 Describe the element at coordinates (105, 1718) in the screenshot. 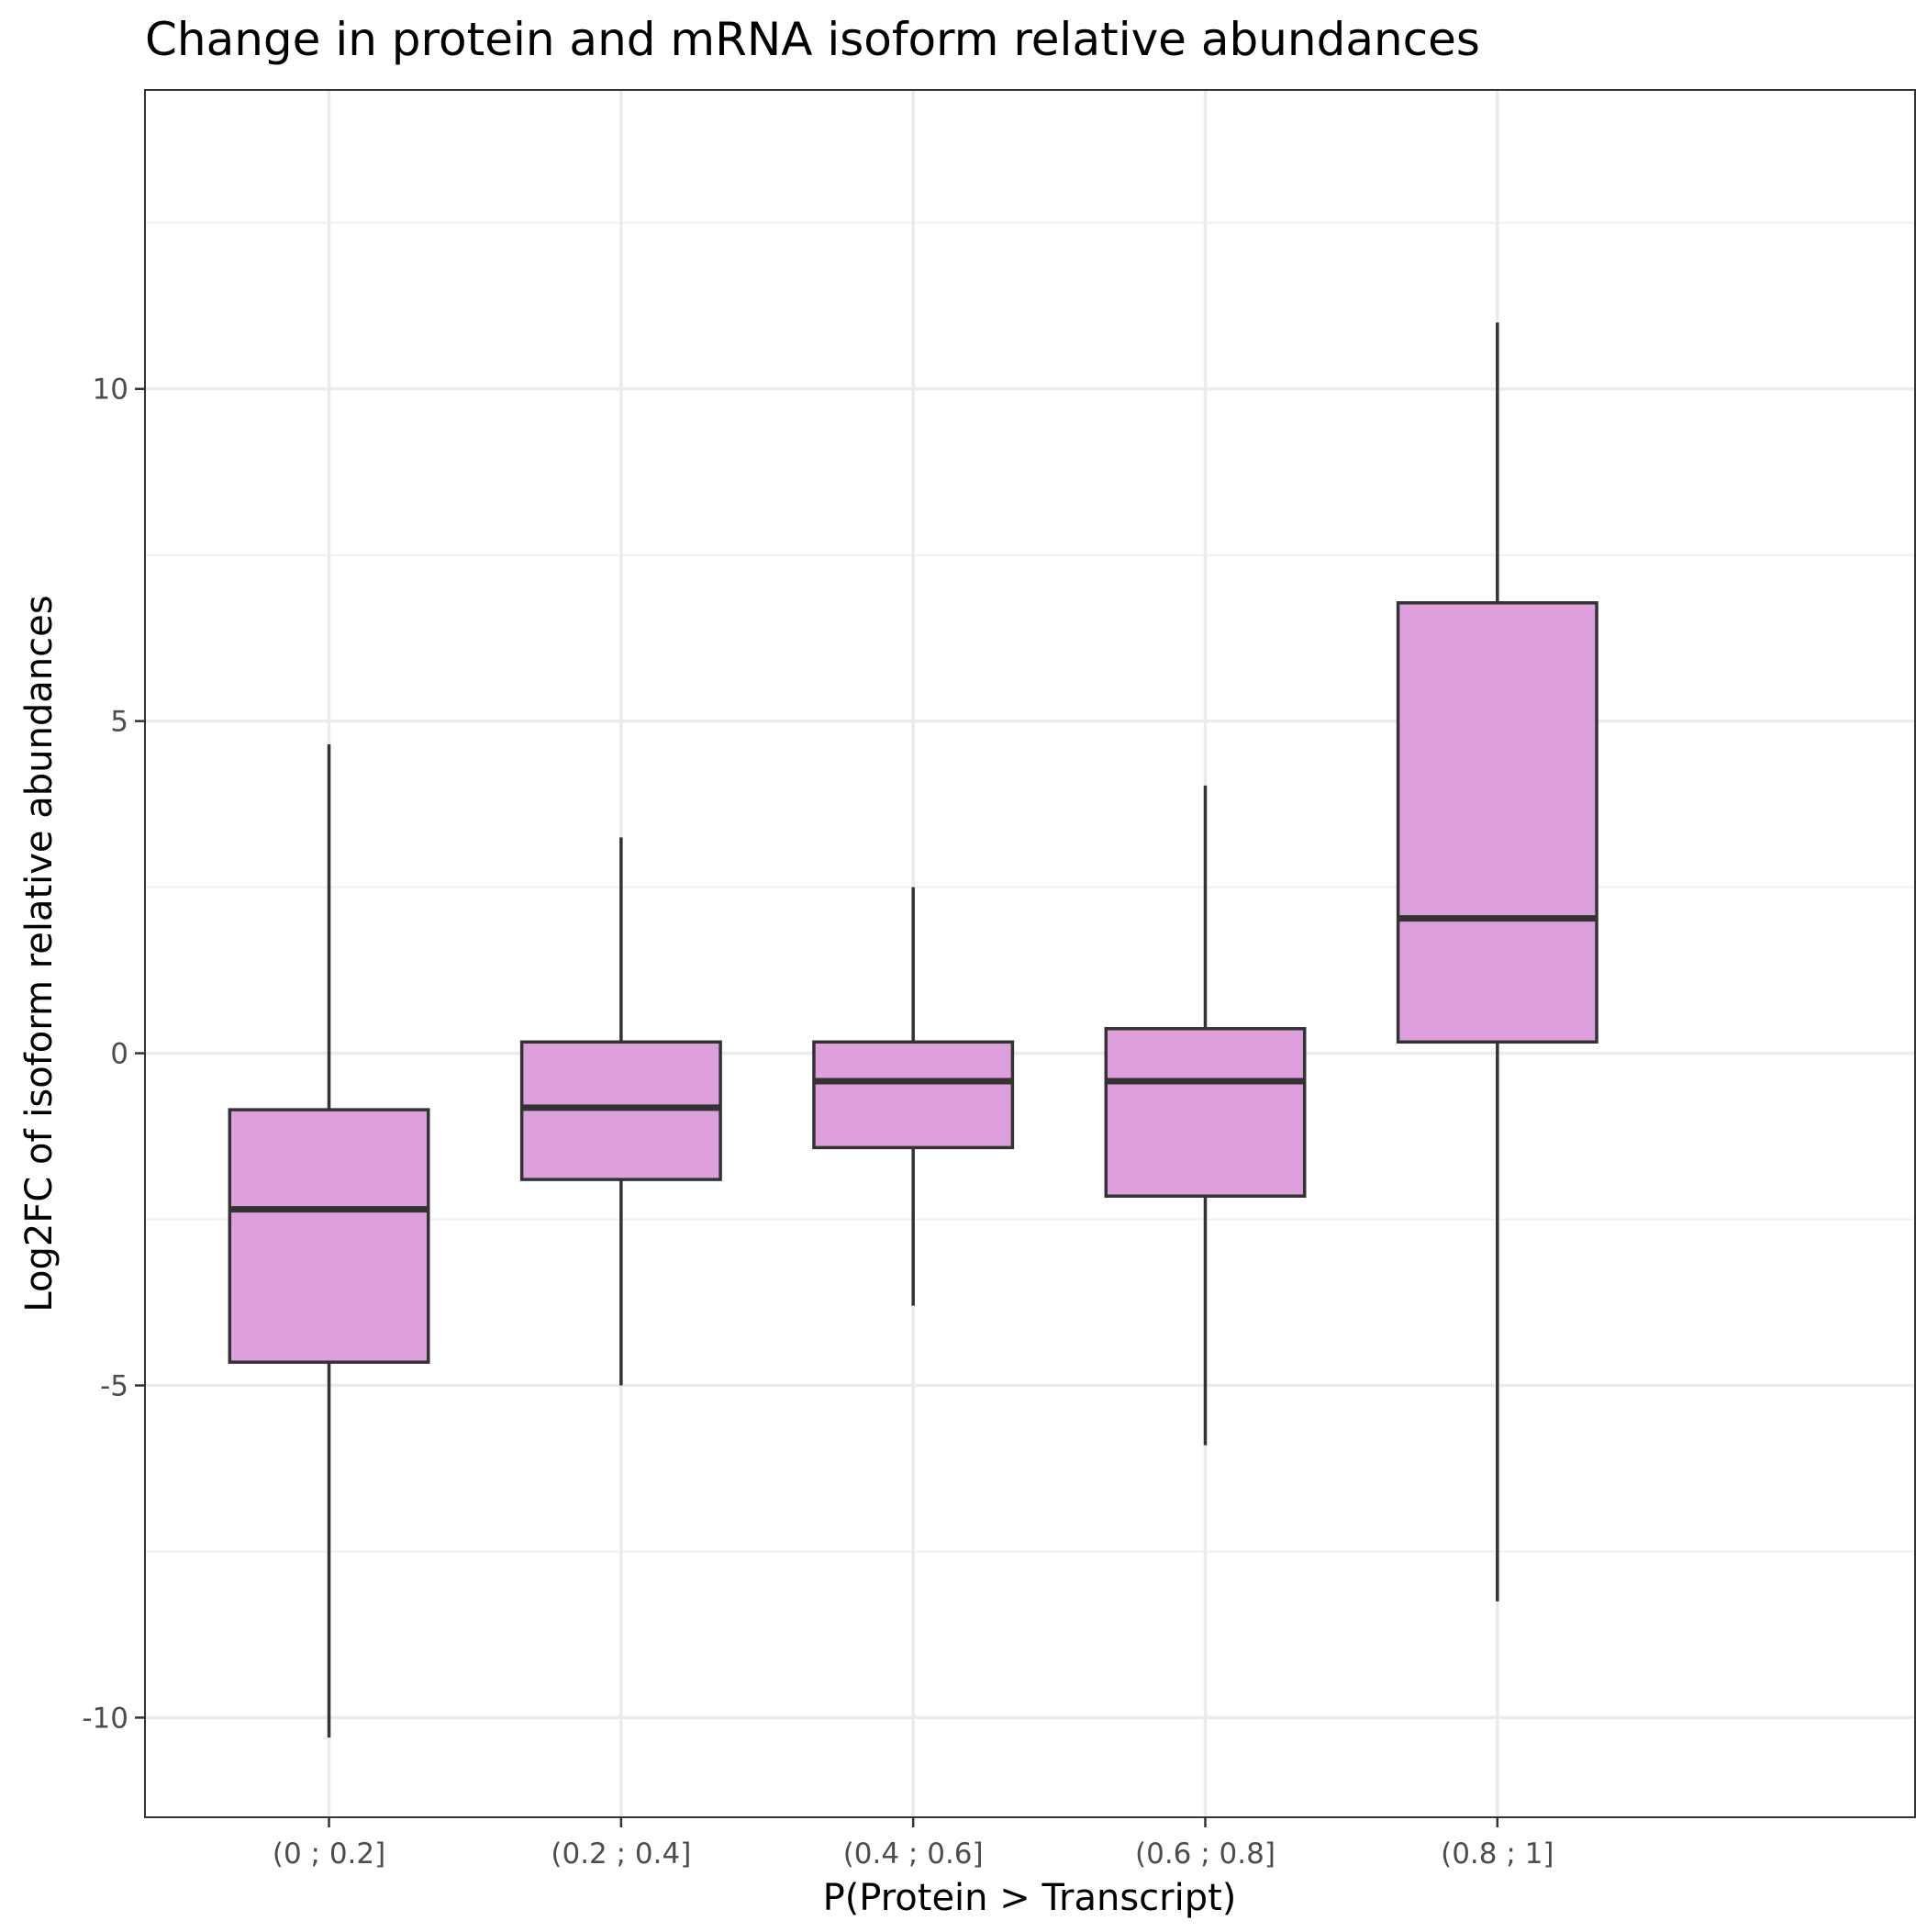

I see `y-tick-label: -10` at that location.